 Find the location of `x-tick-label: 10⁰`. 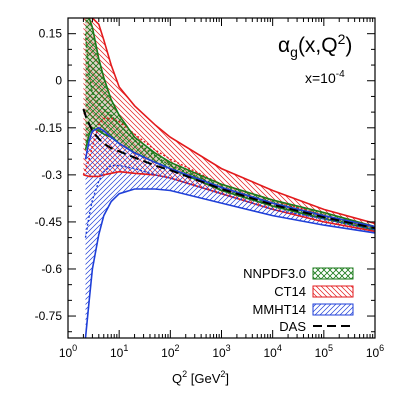

x-tick-label: 10⁰ is located at coordinates (68, 351).